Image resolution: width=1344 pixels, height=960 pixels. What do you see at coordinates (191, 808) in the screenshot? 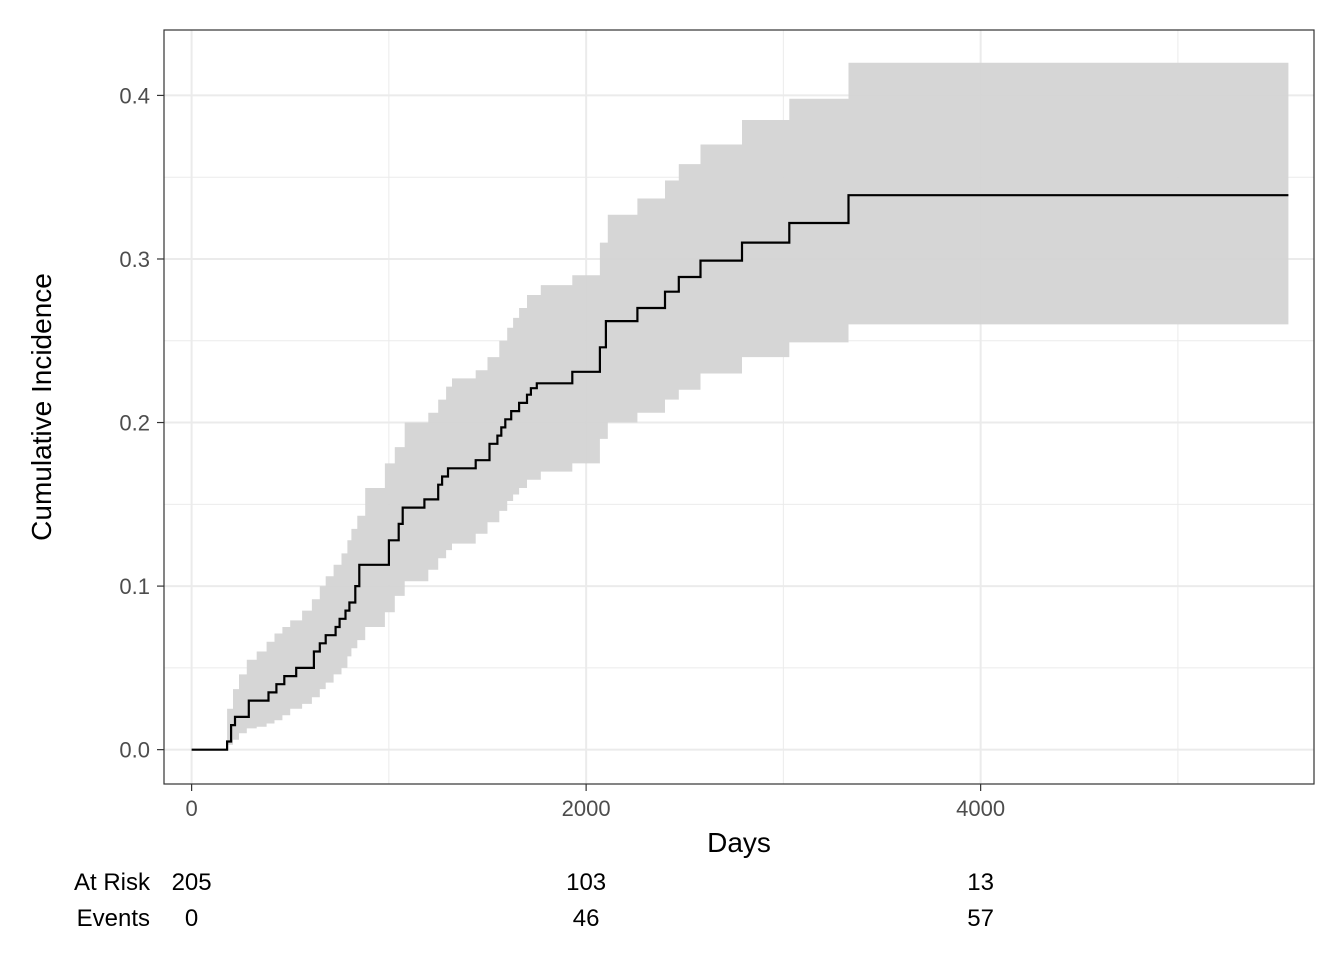
I see `x-tick-label: 0` at bounding box center [191, 808].